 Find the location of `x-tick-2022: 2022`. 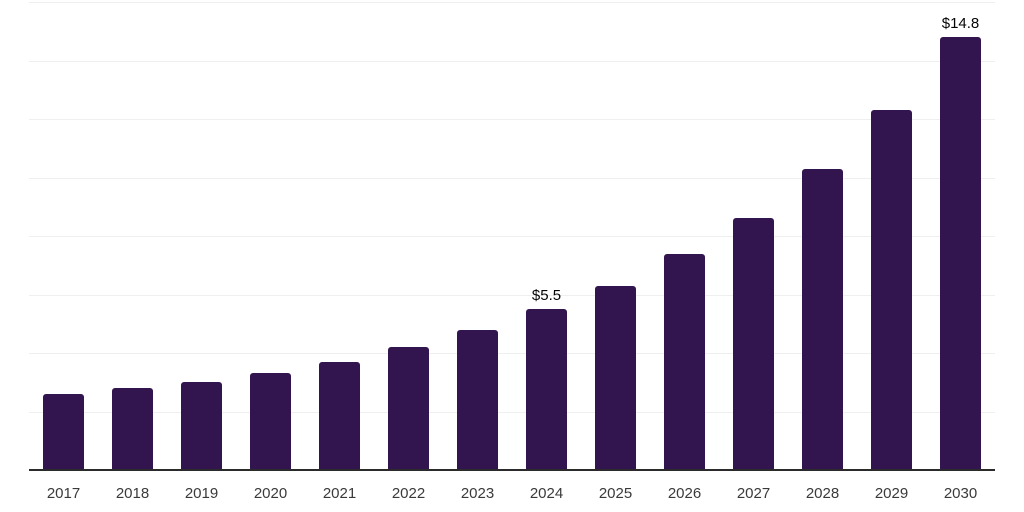

x-tick-2022: 2022 is located at coordinates (408, 493).